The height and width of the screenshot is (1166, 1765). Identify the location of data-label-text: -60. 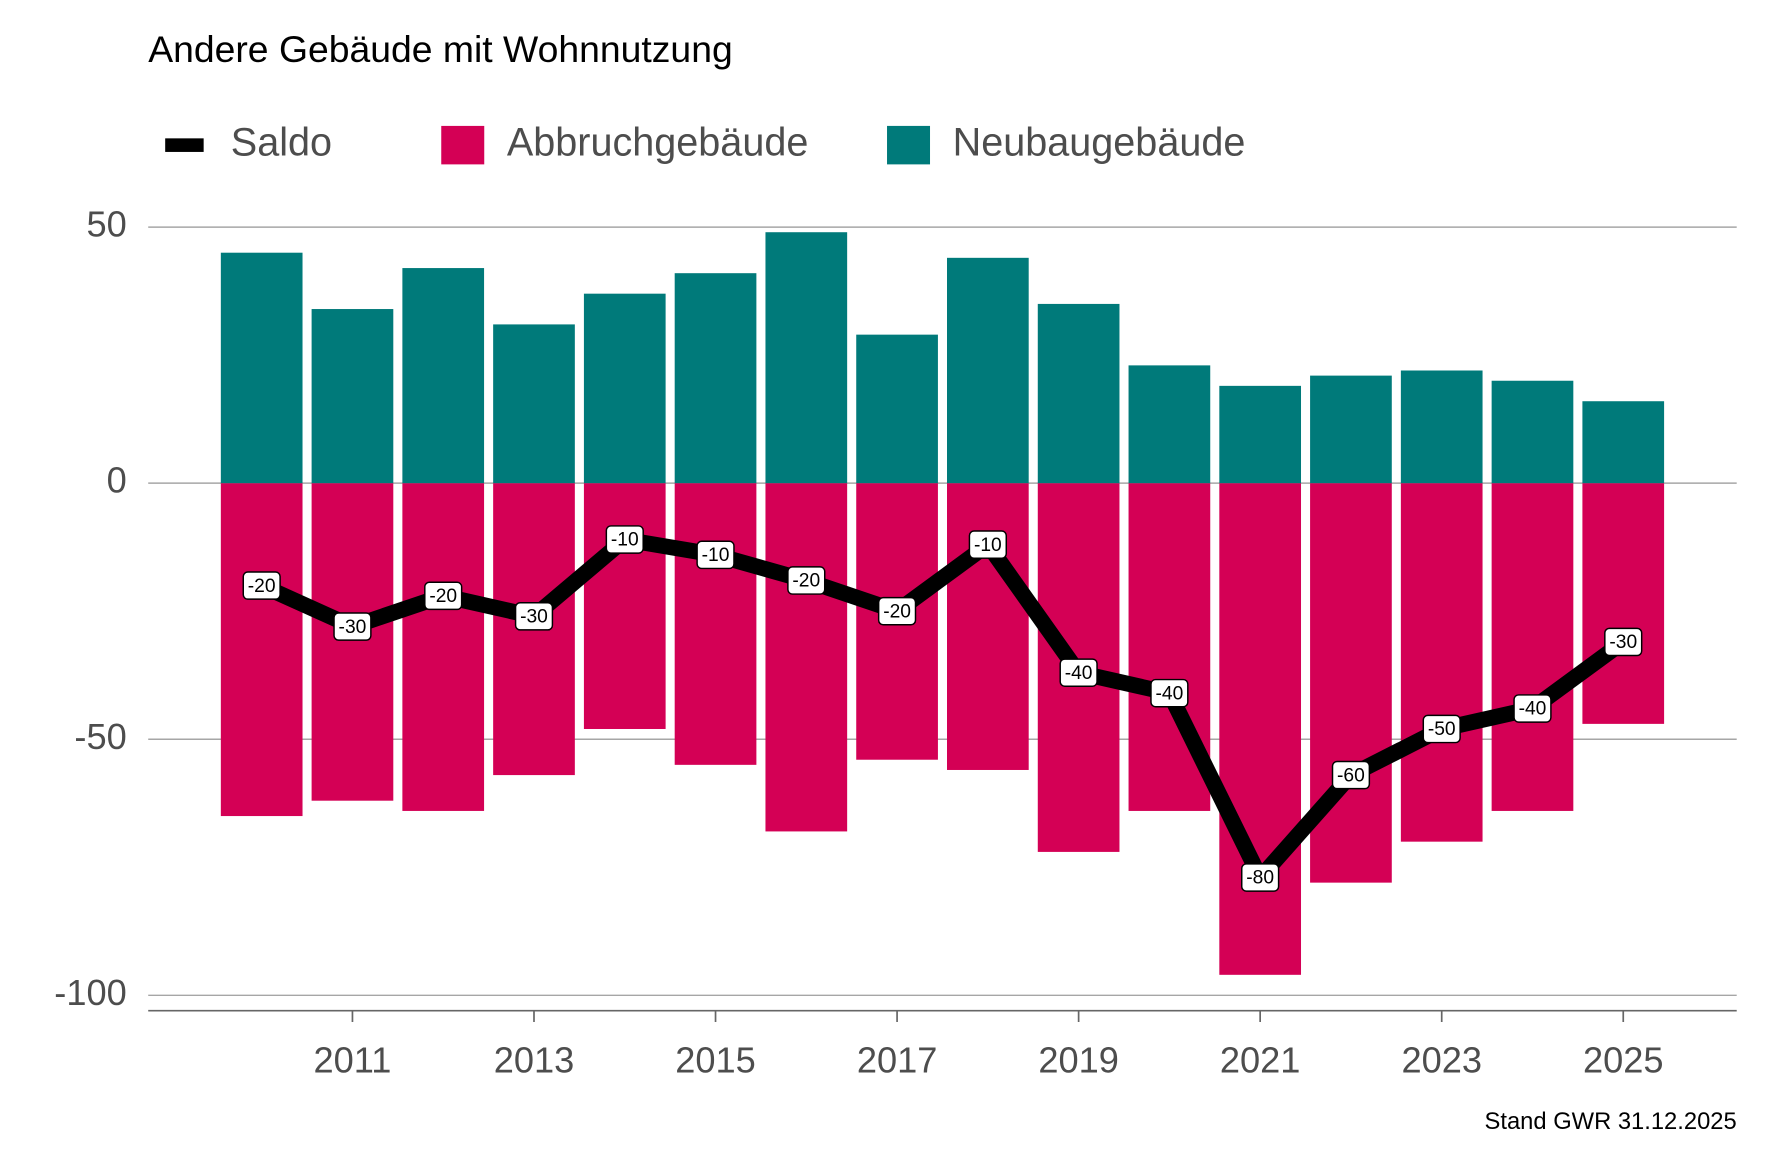
(1351, 775).